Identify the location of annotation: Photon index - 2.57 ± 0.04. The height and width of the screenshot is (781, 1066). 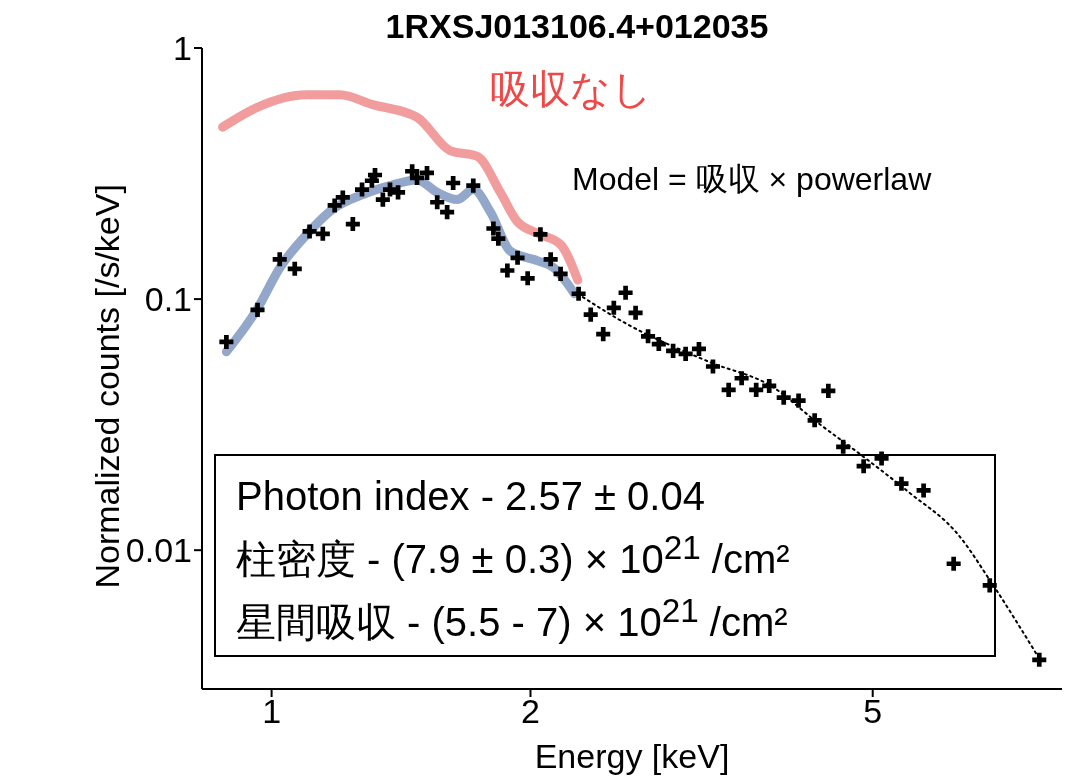
(471, 496).